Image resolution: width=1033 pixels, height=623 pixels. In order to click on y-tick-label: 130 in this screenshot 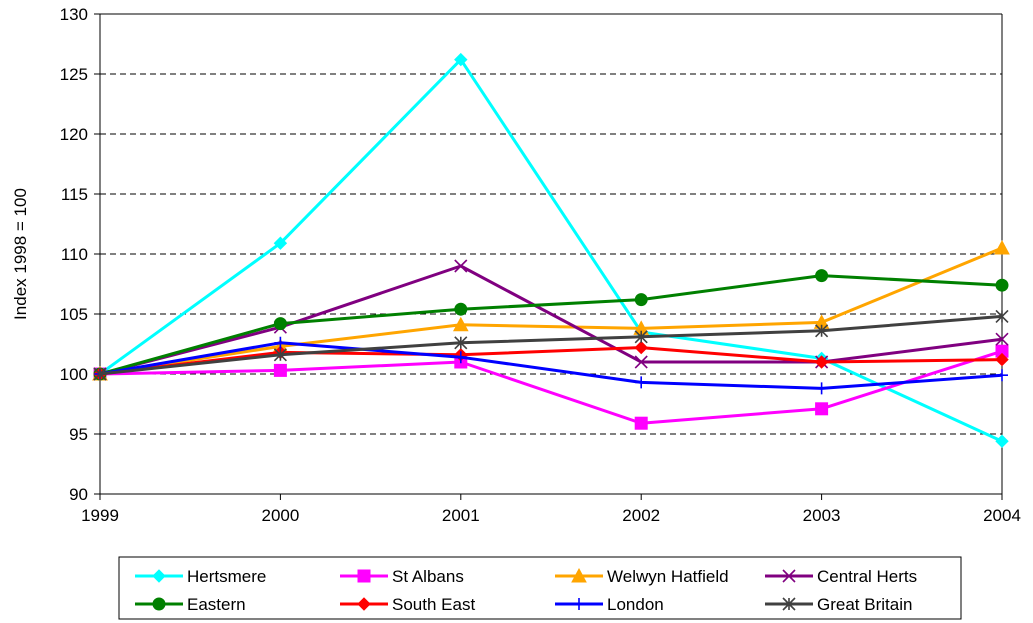, I will do `click(74, 14)`.